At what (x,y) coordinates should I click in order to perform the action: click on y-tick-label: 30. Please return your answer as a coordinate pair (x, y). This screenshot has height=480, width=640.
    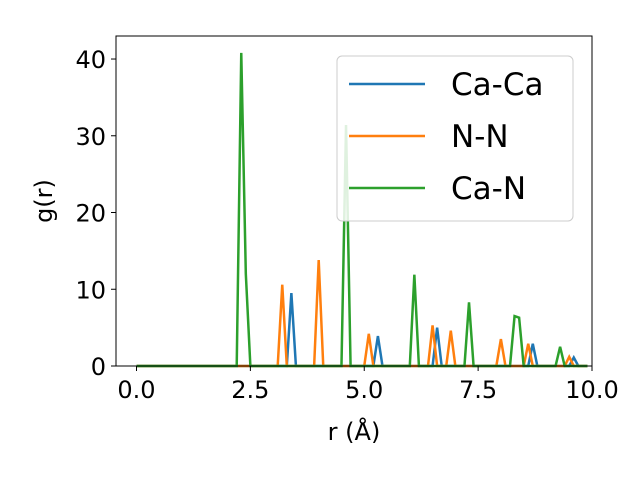
    Looking at the image, I should click on (90, 137).